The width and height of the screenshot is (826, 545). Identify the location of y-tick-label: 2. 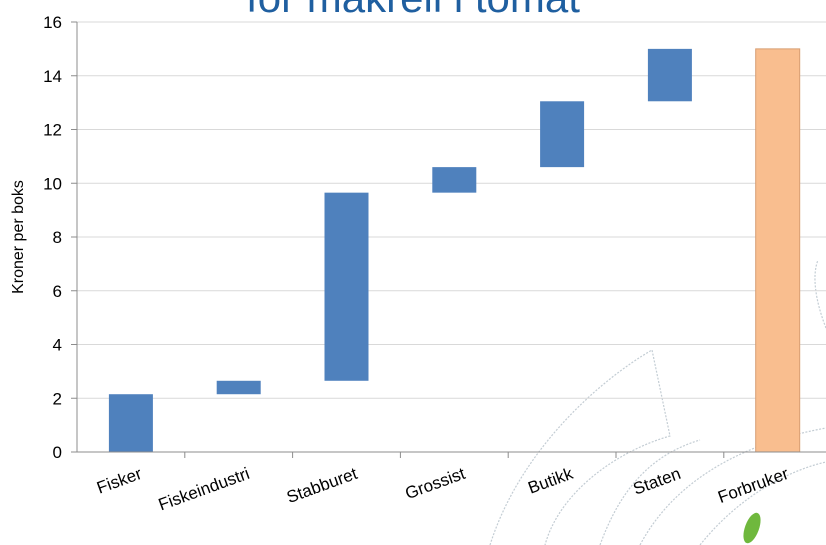
(57, 398).